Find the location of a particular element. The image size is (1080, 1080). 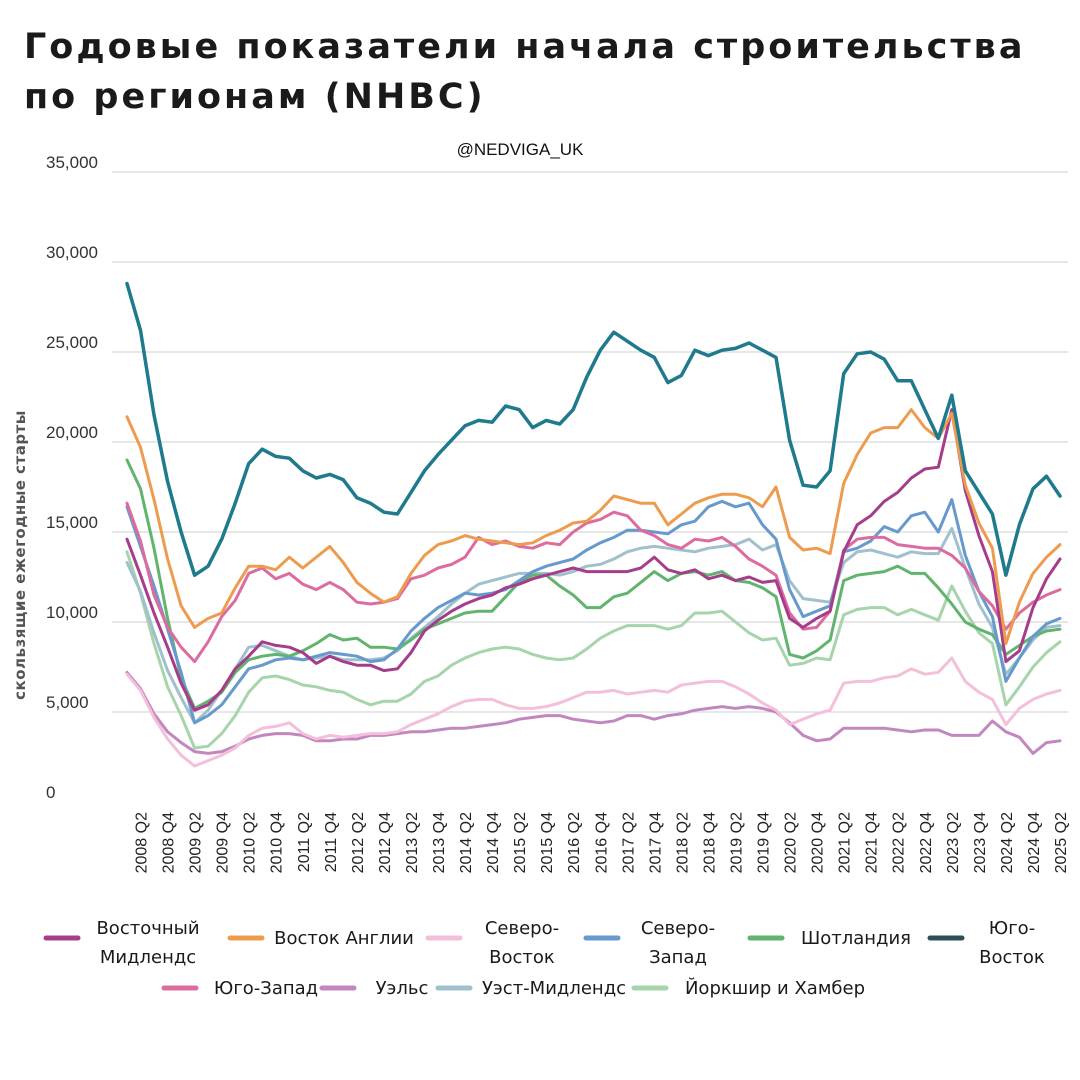

chart-title-line-2: по регионам (NHBC) is located at coordinates (255, 97).